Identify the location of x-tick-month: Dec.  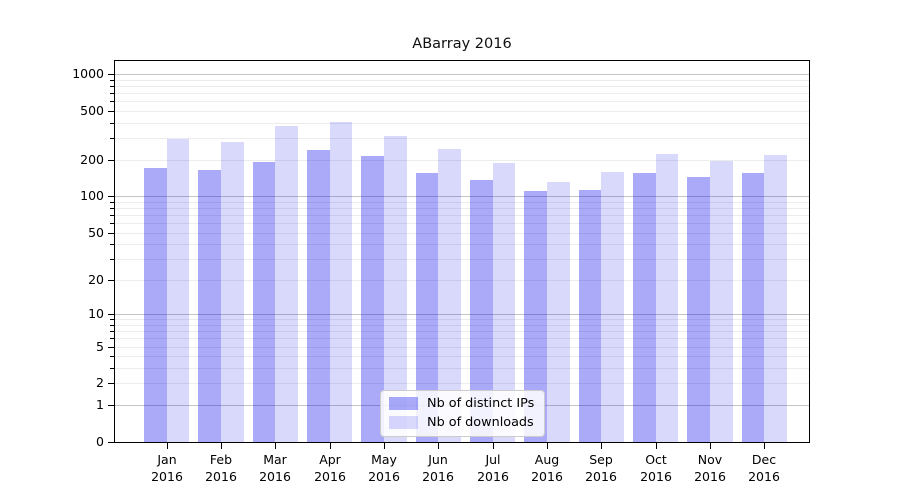
(764, 459).